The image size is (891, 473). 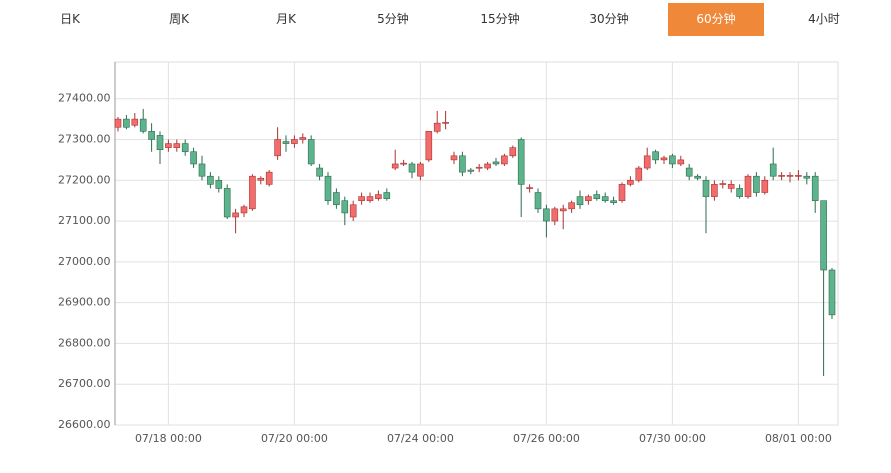 What do you see at coordinates (546, 438) in the screenshot?
I see `x-tick-label: 07/26 00:00` at bounding box center [546, 438].